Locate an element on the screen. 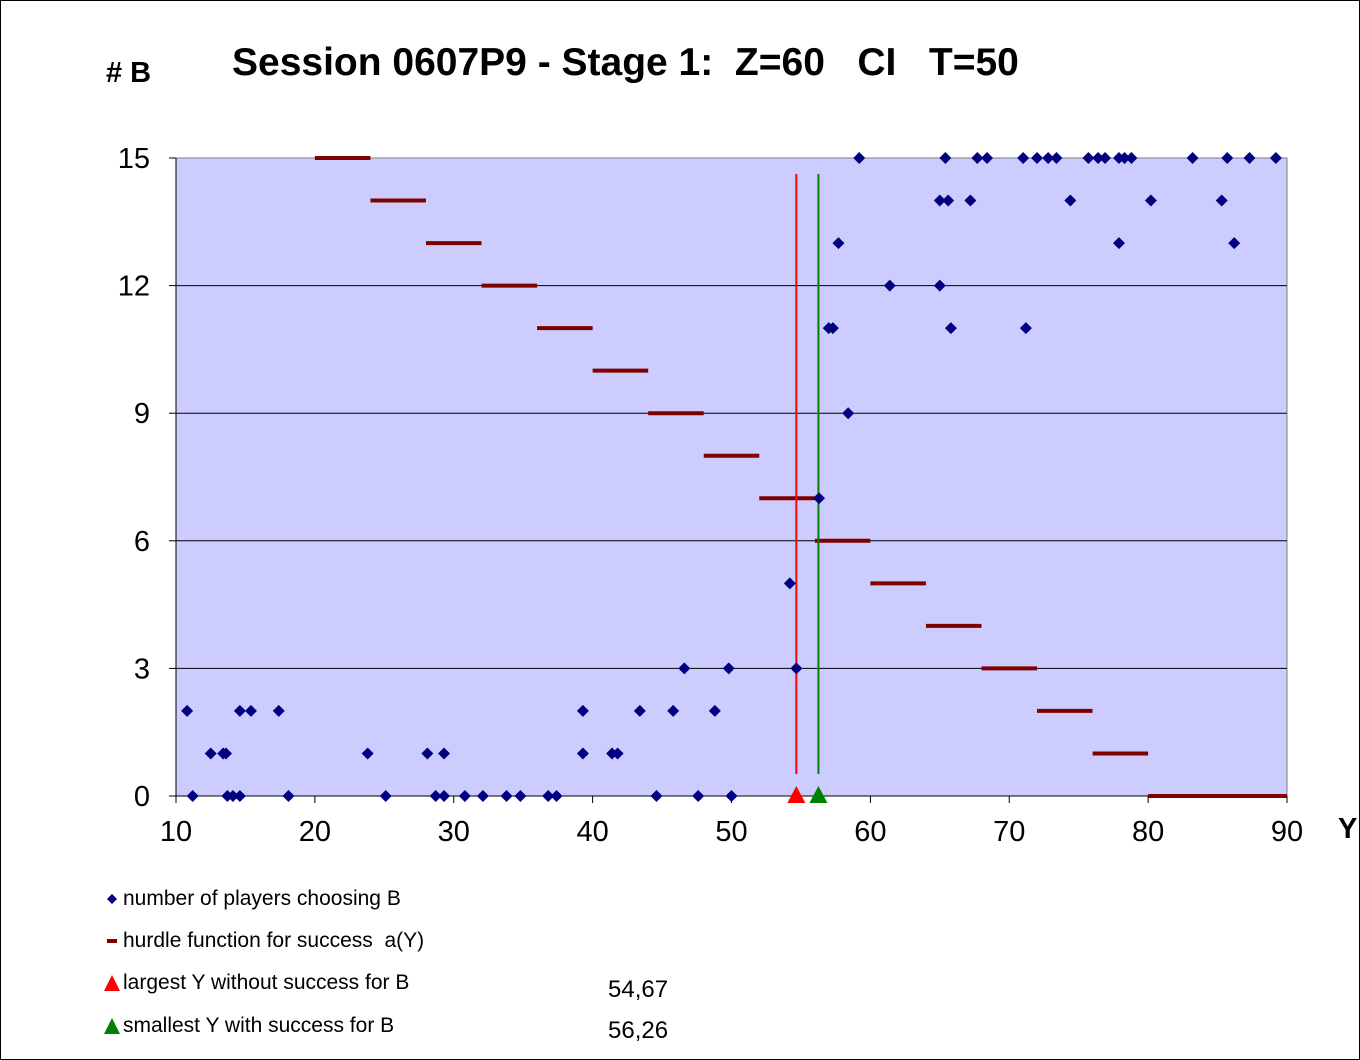  x-tick-labels: 10 20 30 40 50 60 70 80 90 is located at coordinates (731, 832).